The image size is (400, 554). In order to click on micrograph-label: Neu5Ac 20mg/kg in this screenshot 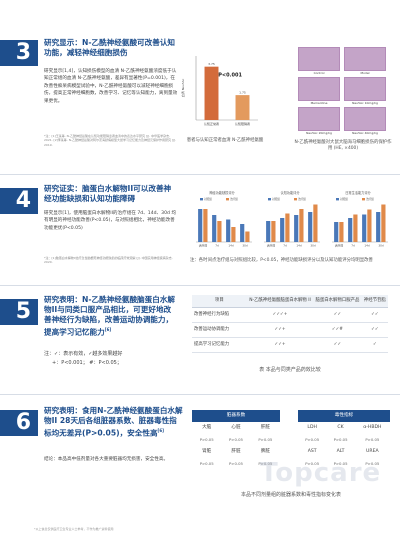, I will do `click(319, 133)`.